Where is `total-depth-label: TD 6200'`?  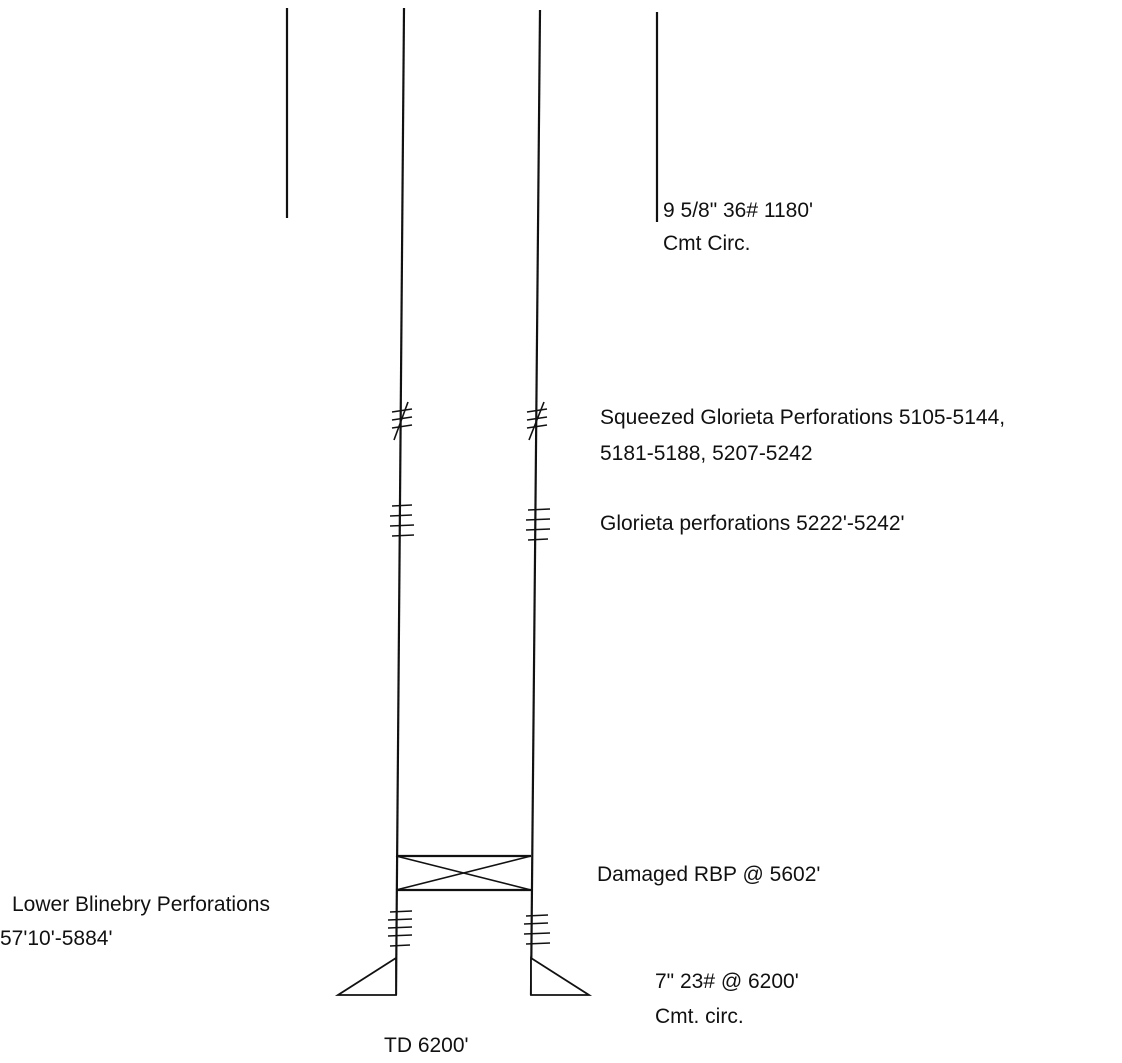 total-depth-label: TD 6200' is located at coordinates (426, 1045).